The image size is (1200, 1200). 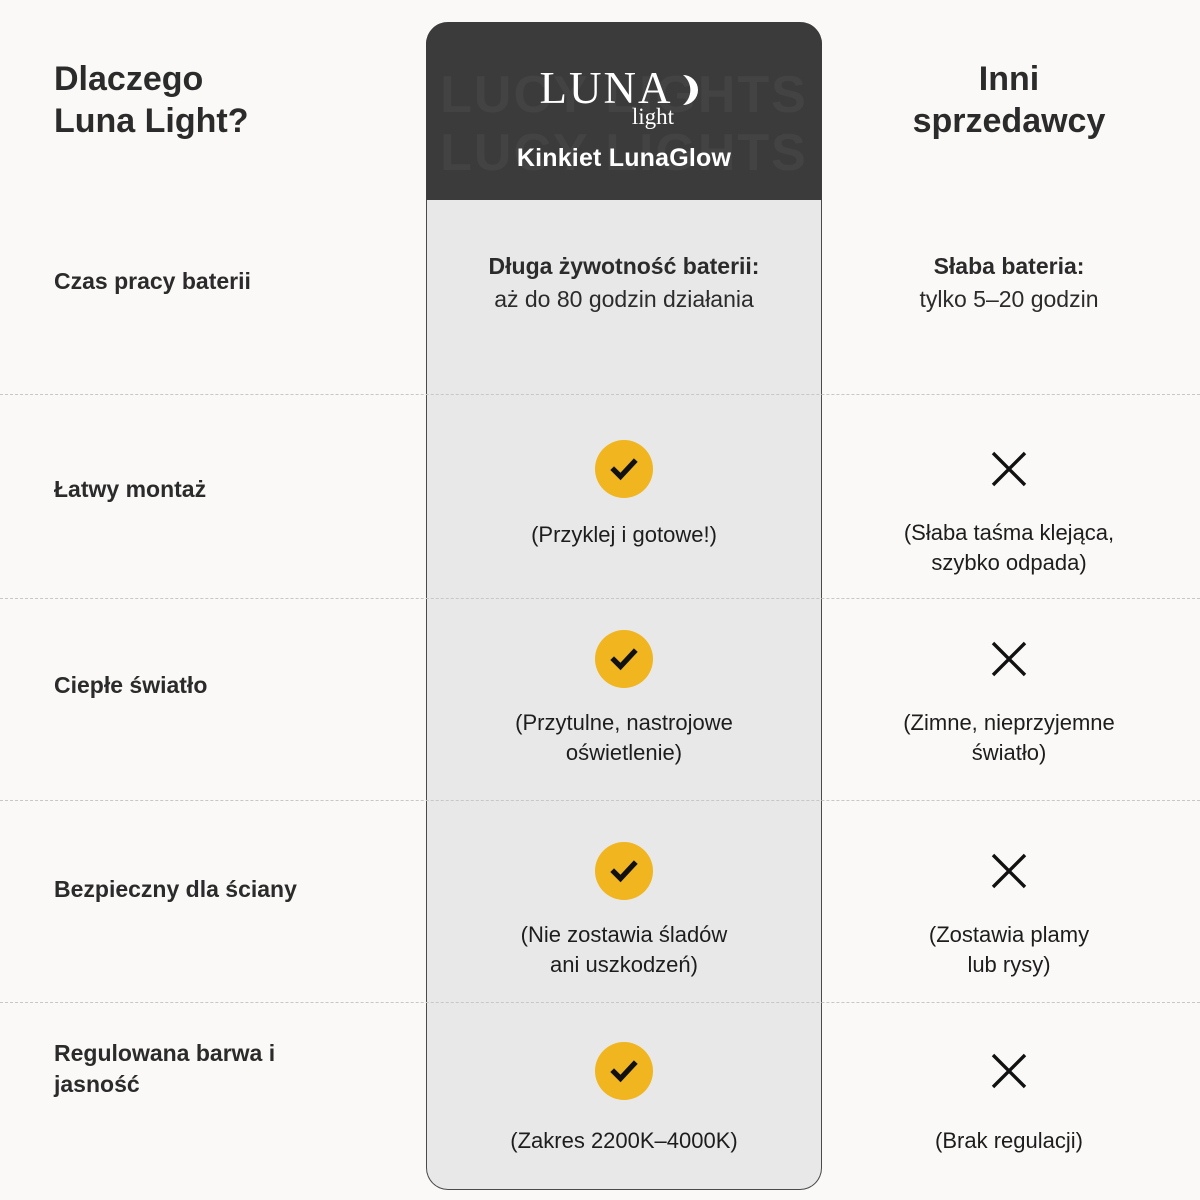 What do you see at coordinates (624, 698) in the screenshot?
I see `row-ours-cell: (Przytulne, nastrojowe oświetlenie)` at bounding box center [624, 698].